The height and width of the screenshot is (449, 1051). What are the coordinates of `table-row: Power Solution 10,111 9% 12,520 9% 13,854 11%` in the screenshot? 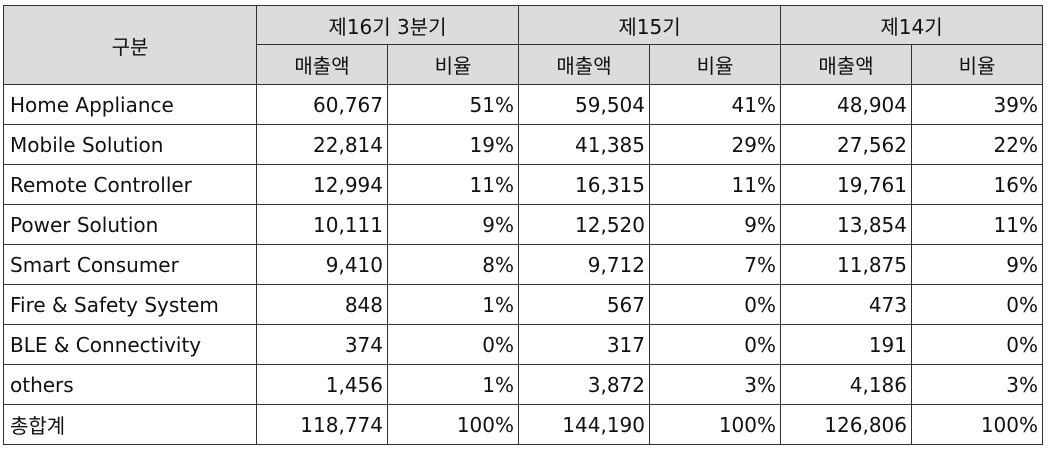 It's located at (523, 224).